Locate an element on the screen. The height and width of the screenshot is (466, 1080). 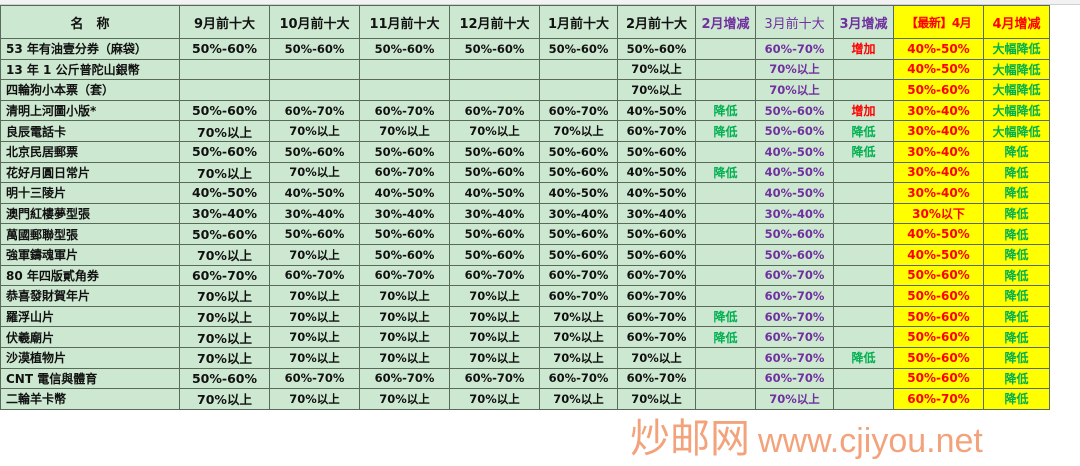
cell-mar-change: 降低 is located at coordinates (863, 131).